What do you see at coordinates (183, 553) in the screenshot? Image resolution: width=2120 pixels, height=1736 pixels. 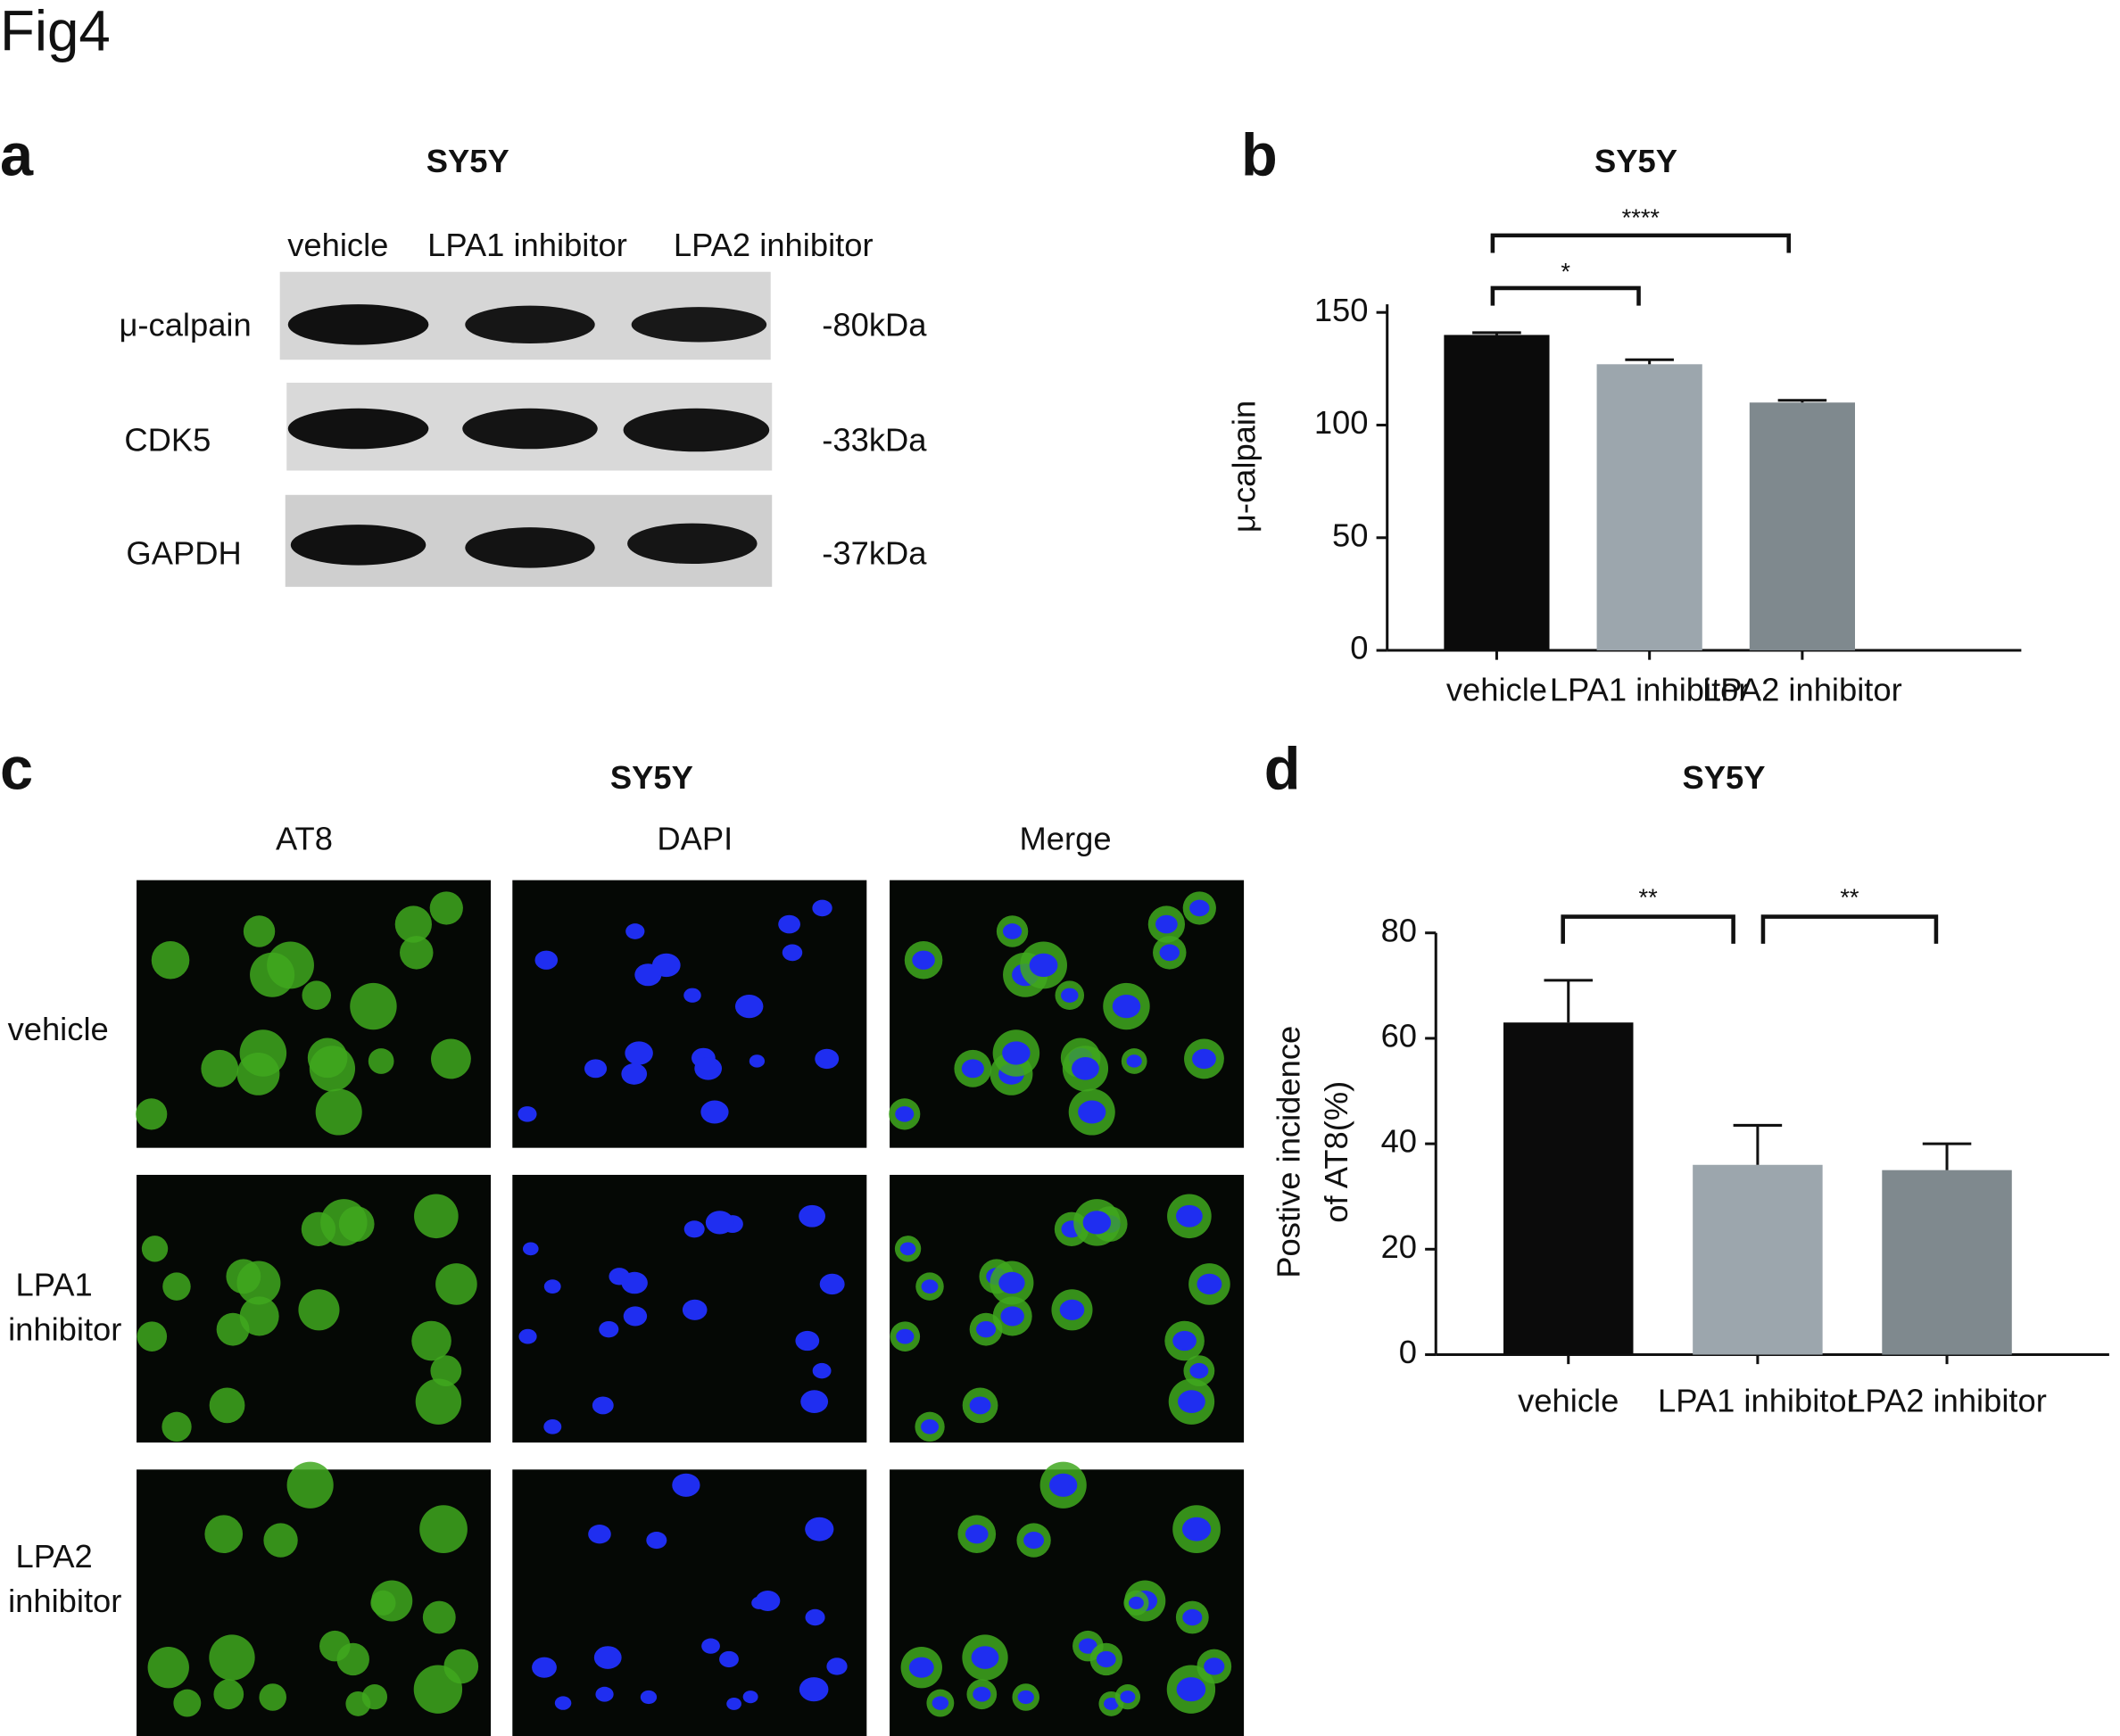 I see `protein-label: GAPDH` at bounding box center [183, 553].